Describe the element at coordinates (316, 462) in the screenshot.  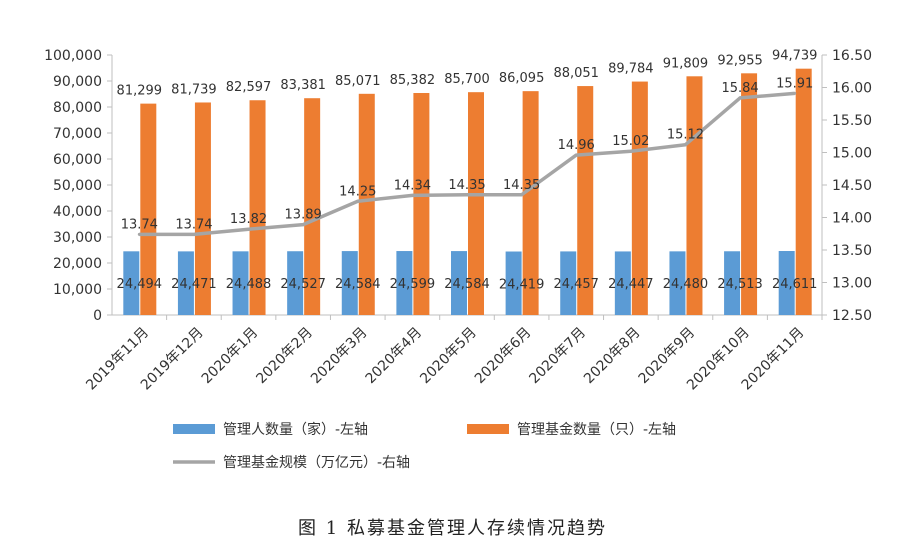
I see `legend-label-fund-scale: 管理基金规模（万亿元）-右轴` at that location.